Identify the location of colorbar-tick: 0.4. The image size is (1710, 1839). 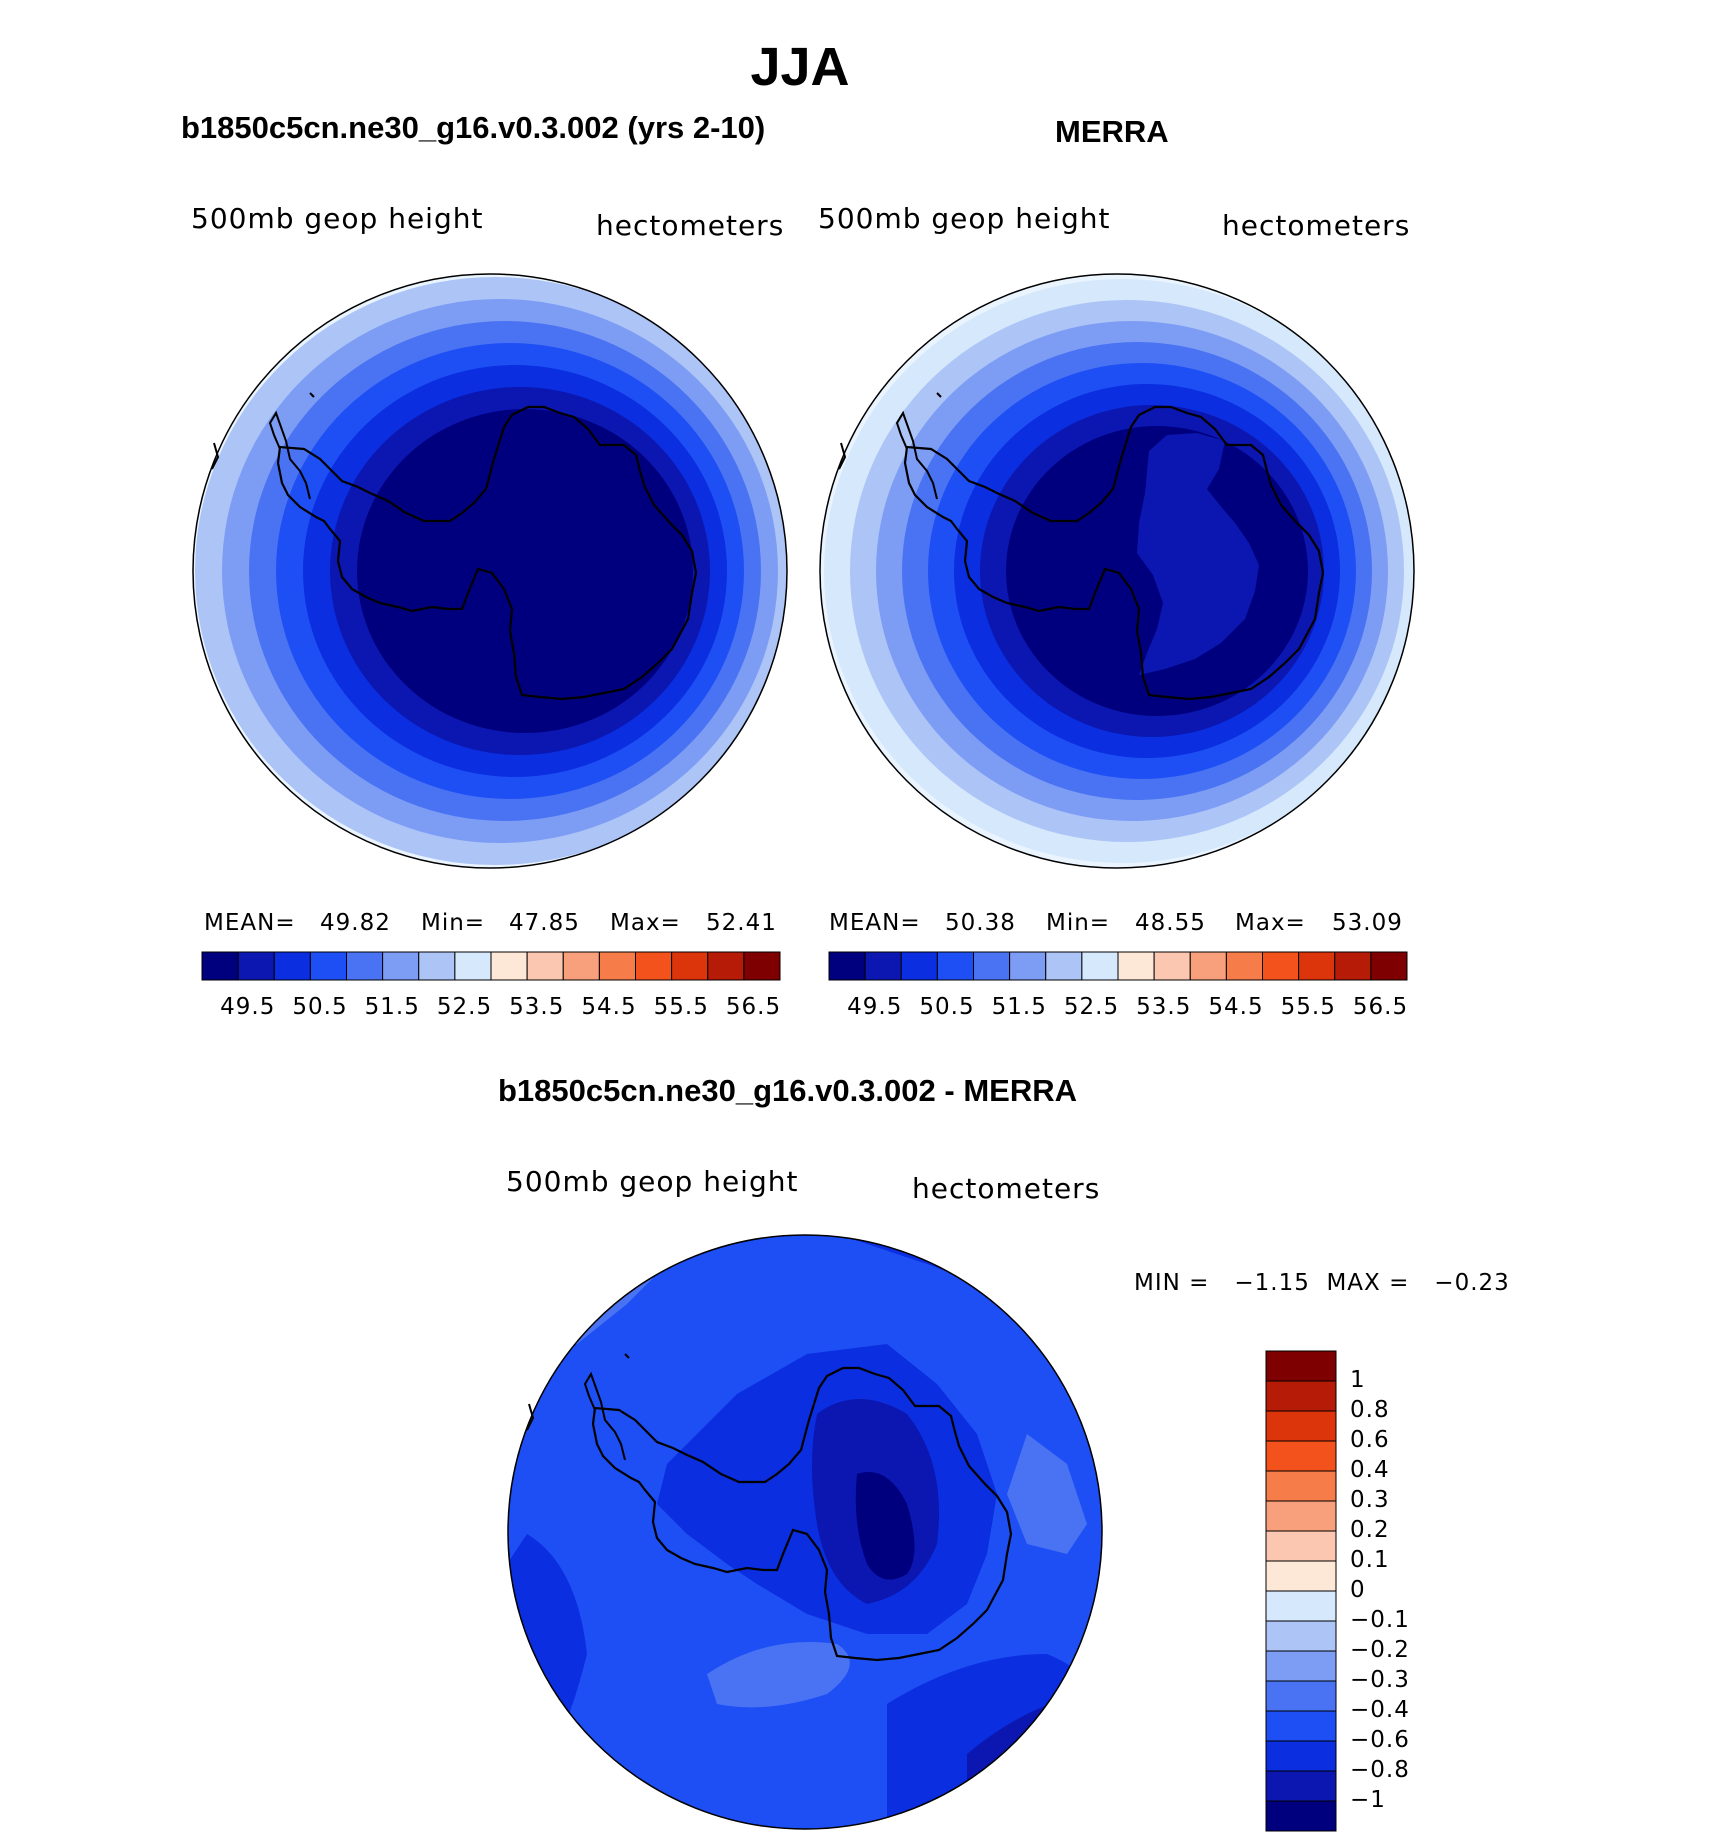
(1370, 1470).